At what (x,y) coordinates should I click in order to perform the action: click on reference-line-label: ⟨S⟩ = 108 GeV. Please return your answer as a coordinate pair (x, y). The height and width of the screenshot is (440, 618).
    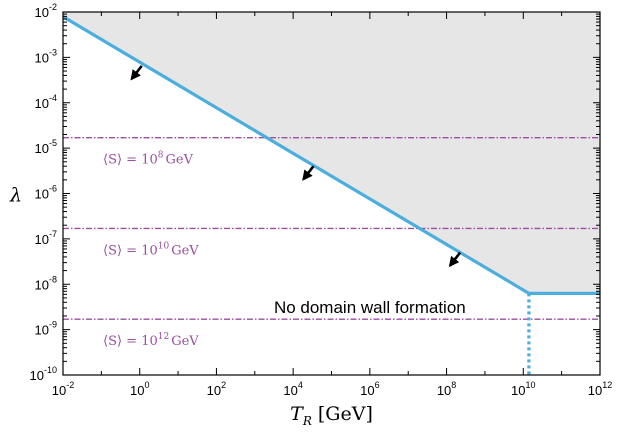
    Looking at the image, I should click on (148, 159).